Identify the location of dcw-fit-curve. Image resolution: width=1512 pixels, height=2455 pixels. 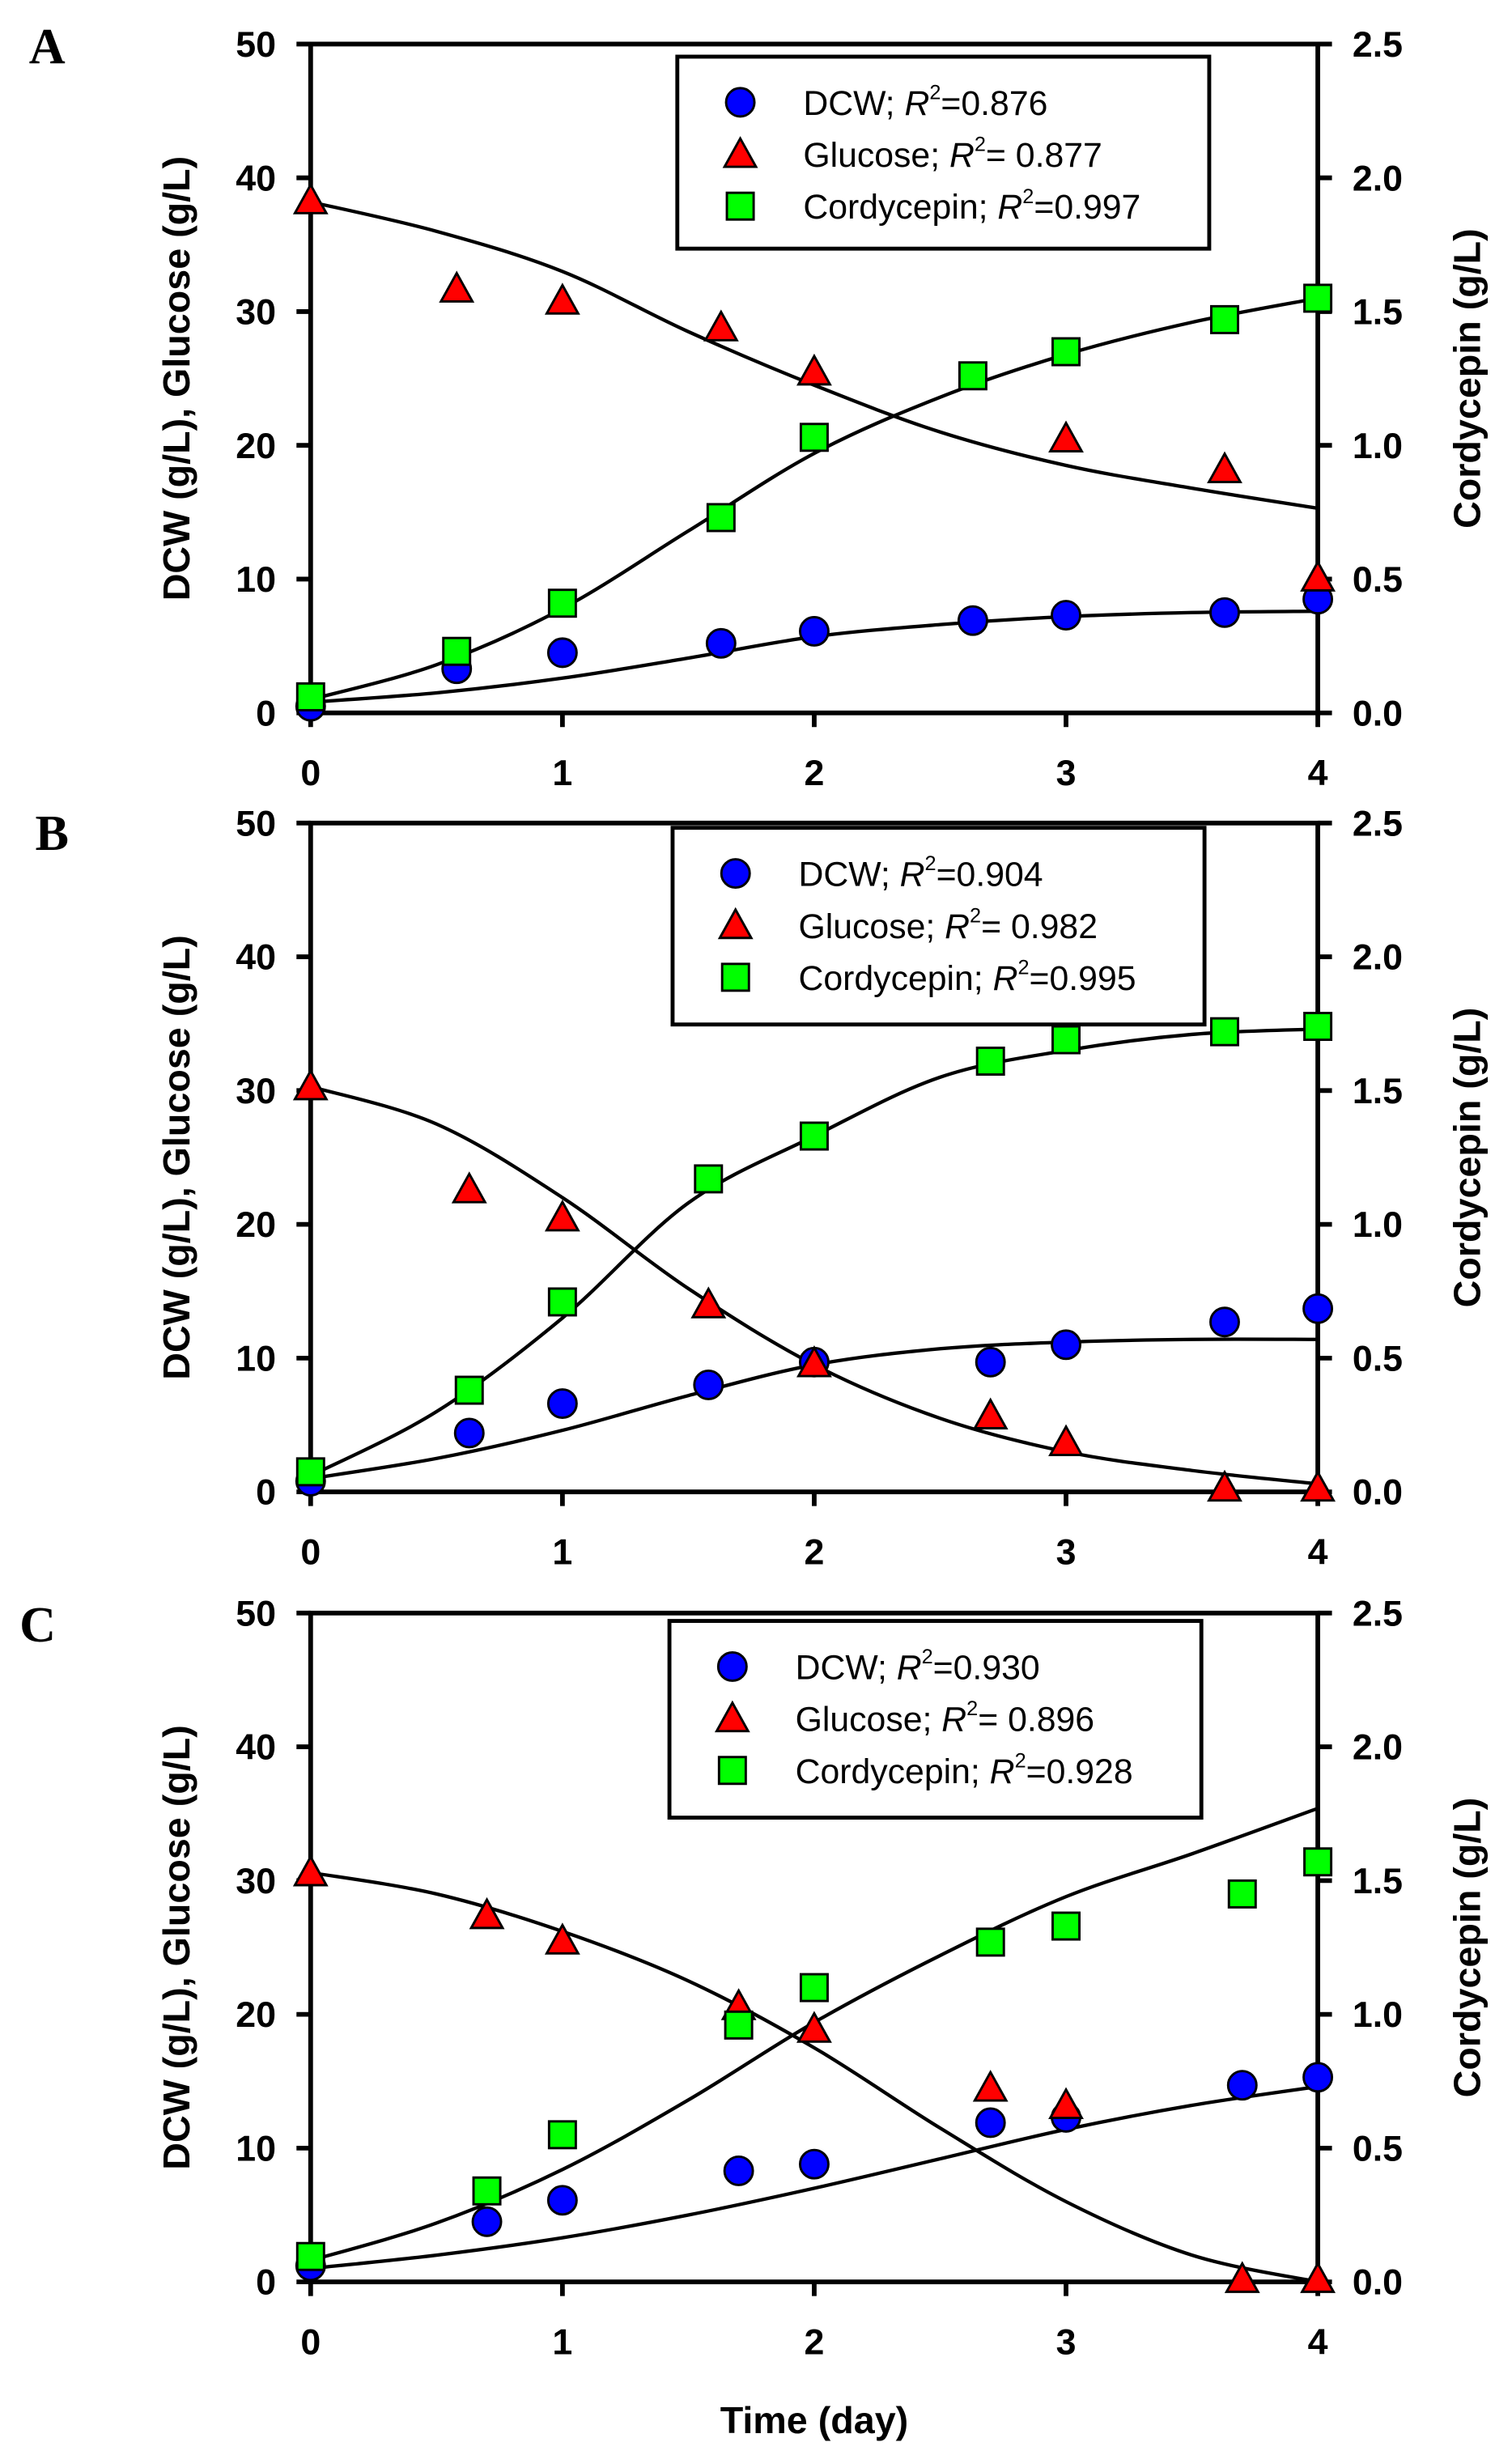
(814, 2177).